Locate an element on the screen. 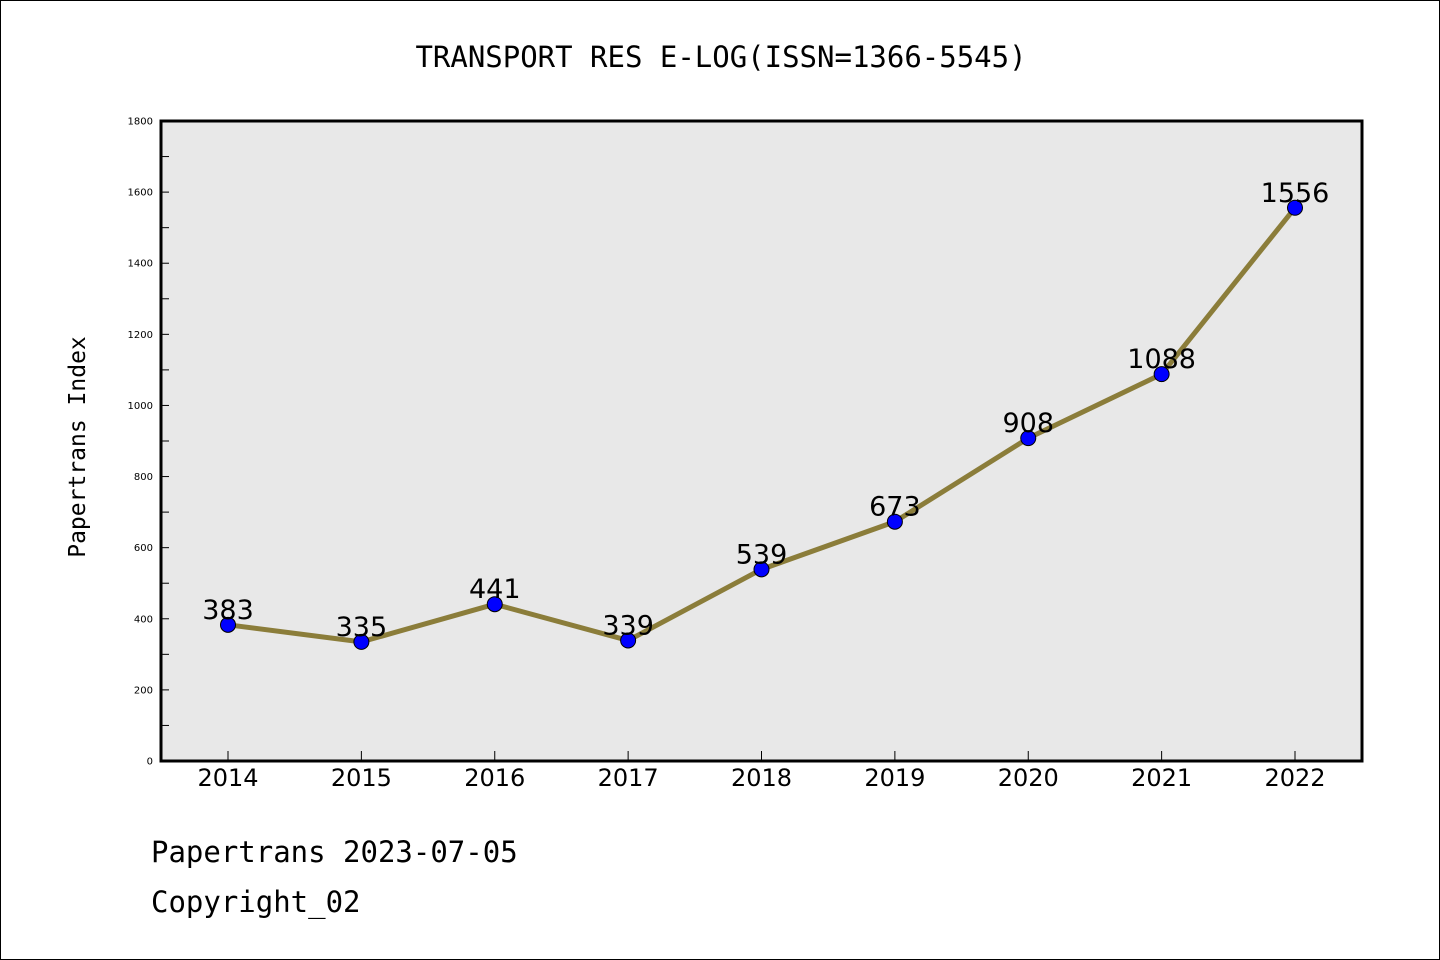  x-tick-label: 2018 is located at coordinates (761, 778).